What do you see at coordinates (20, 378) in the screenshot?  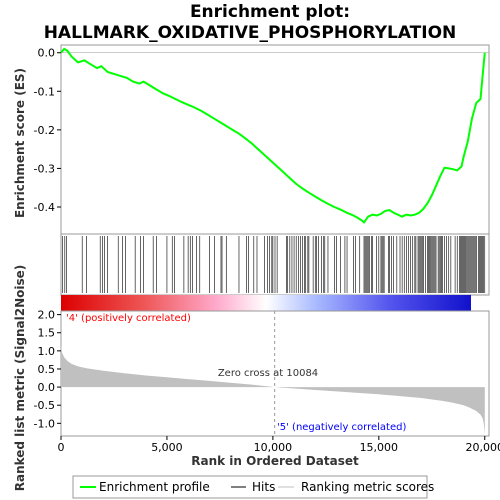 I see `rank-y-axis-label: Ranked list metric (Signal2Noise)` at bounding box center [20, 378].